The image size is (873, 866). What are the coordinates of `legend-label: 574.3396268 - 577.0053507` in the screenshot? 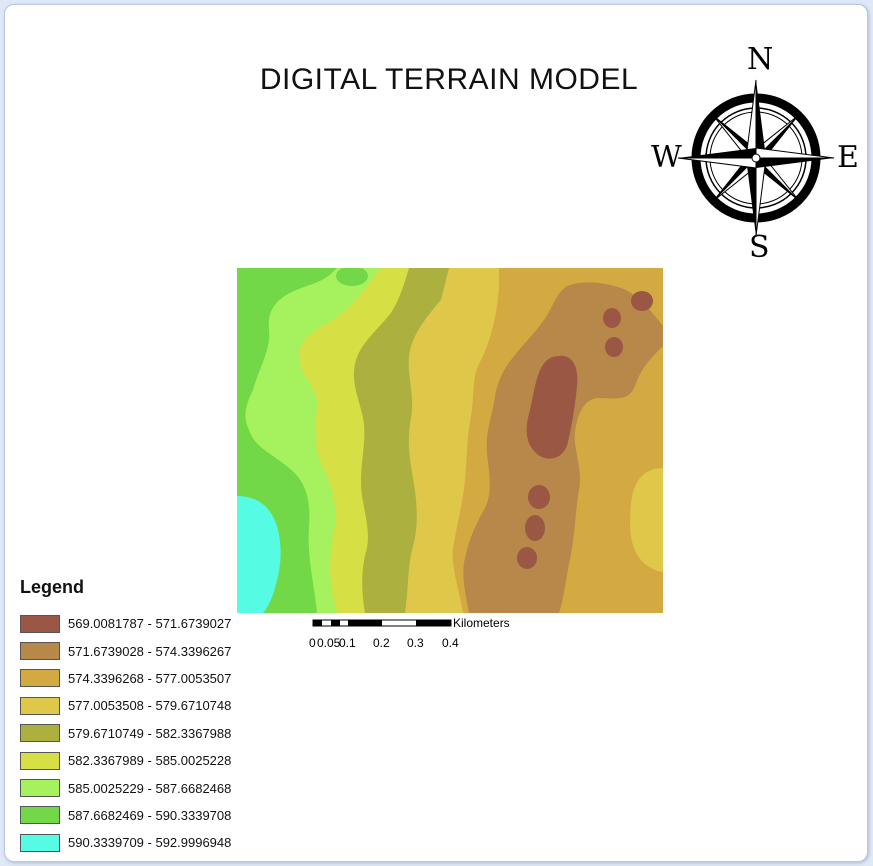 It's located at (150, 678).